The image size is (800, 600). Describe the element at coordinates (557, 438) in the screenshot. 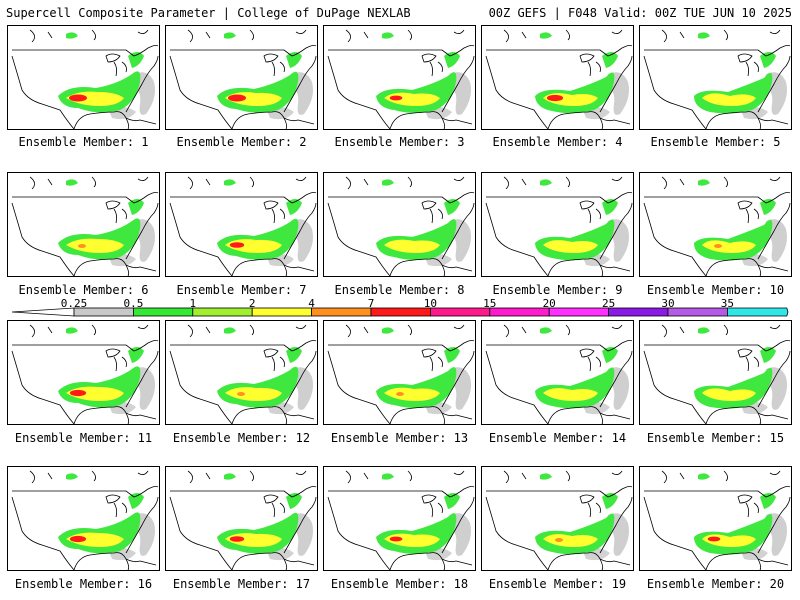

I see `ensemble-member-label: Ensemble Member: 14` at that location.